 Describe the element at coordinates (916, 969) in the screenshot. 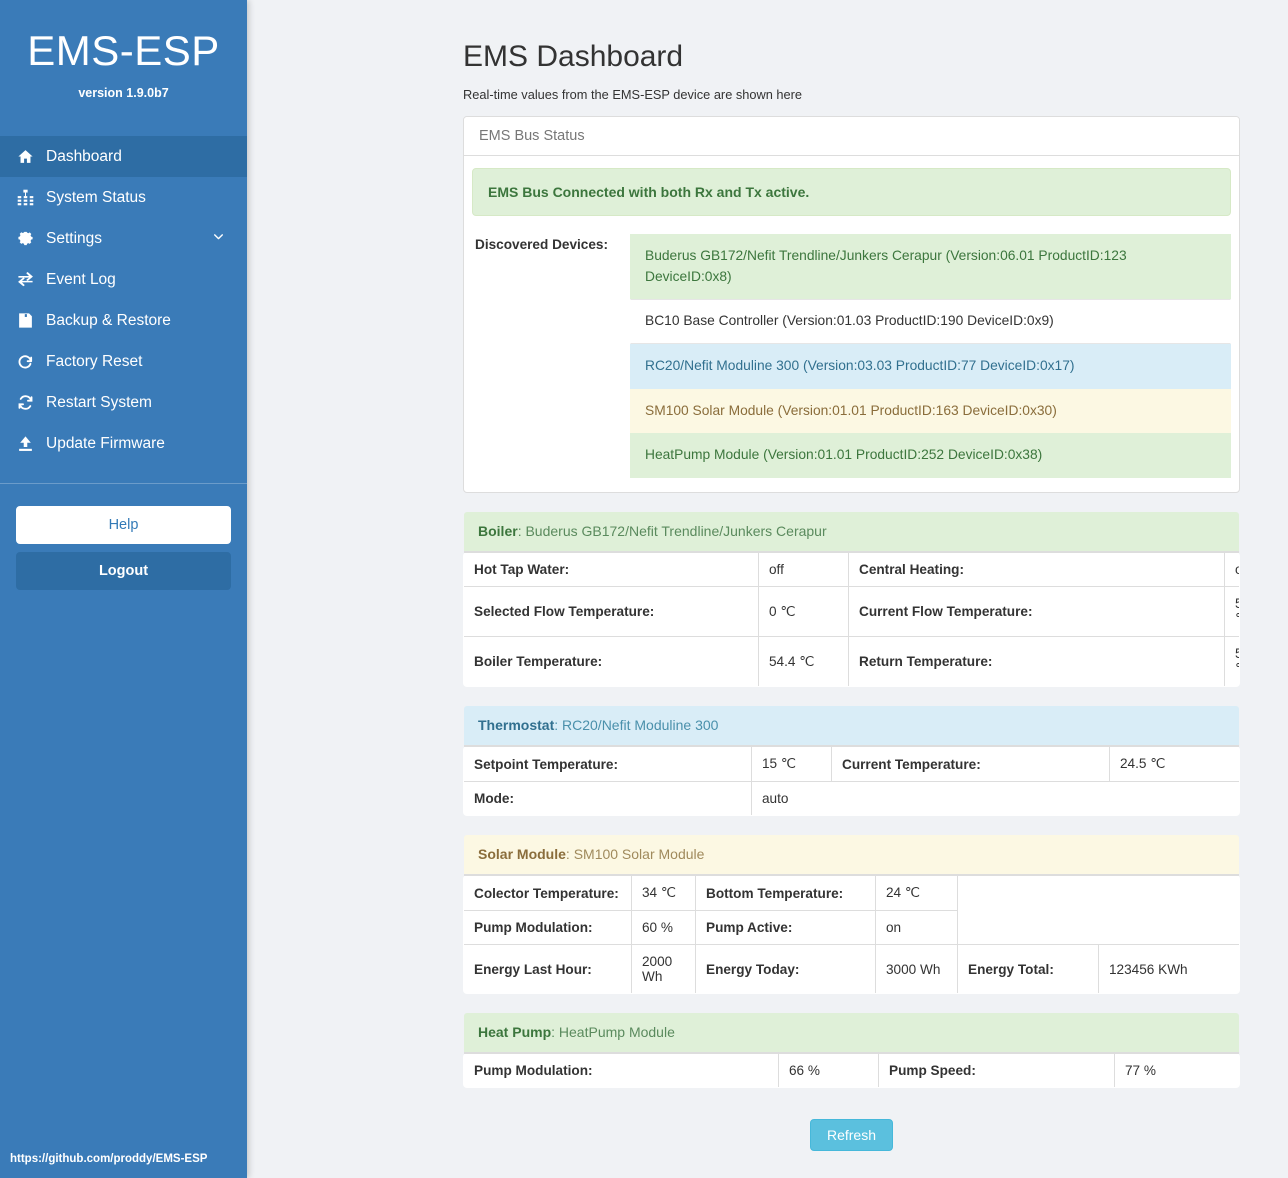

I see `cell-value: 3000 Wh` at that location.